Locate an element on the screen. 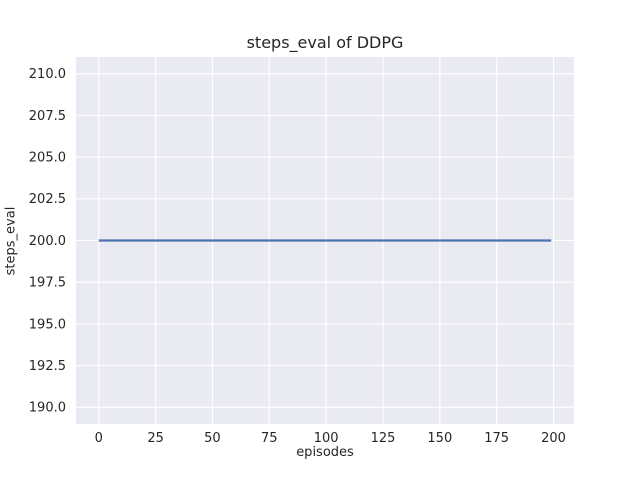 The width and height of the screenshot is (640, 480). y-axis-label: steps_eval is located at coordinates (11, 241).